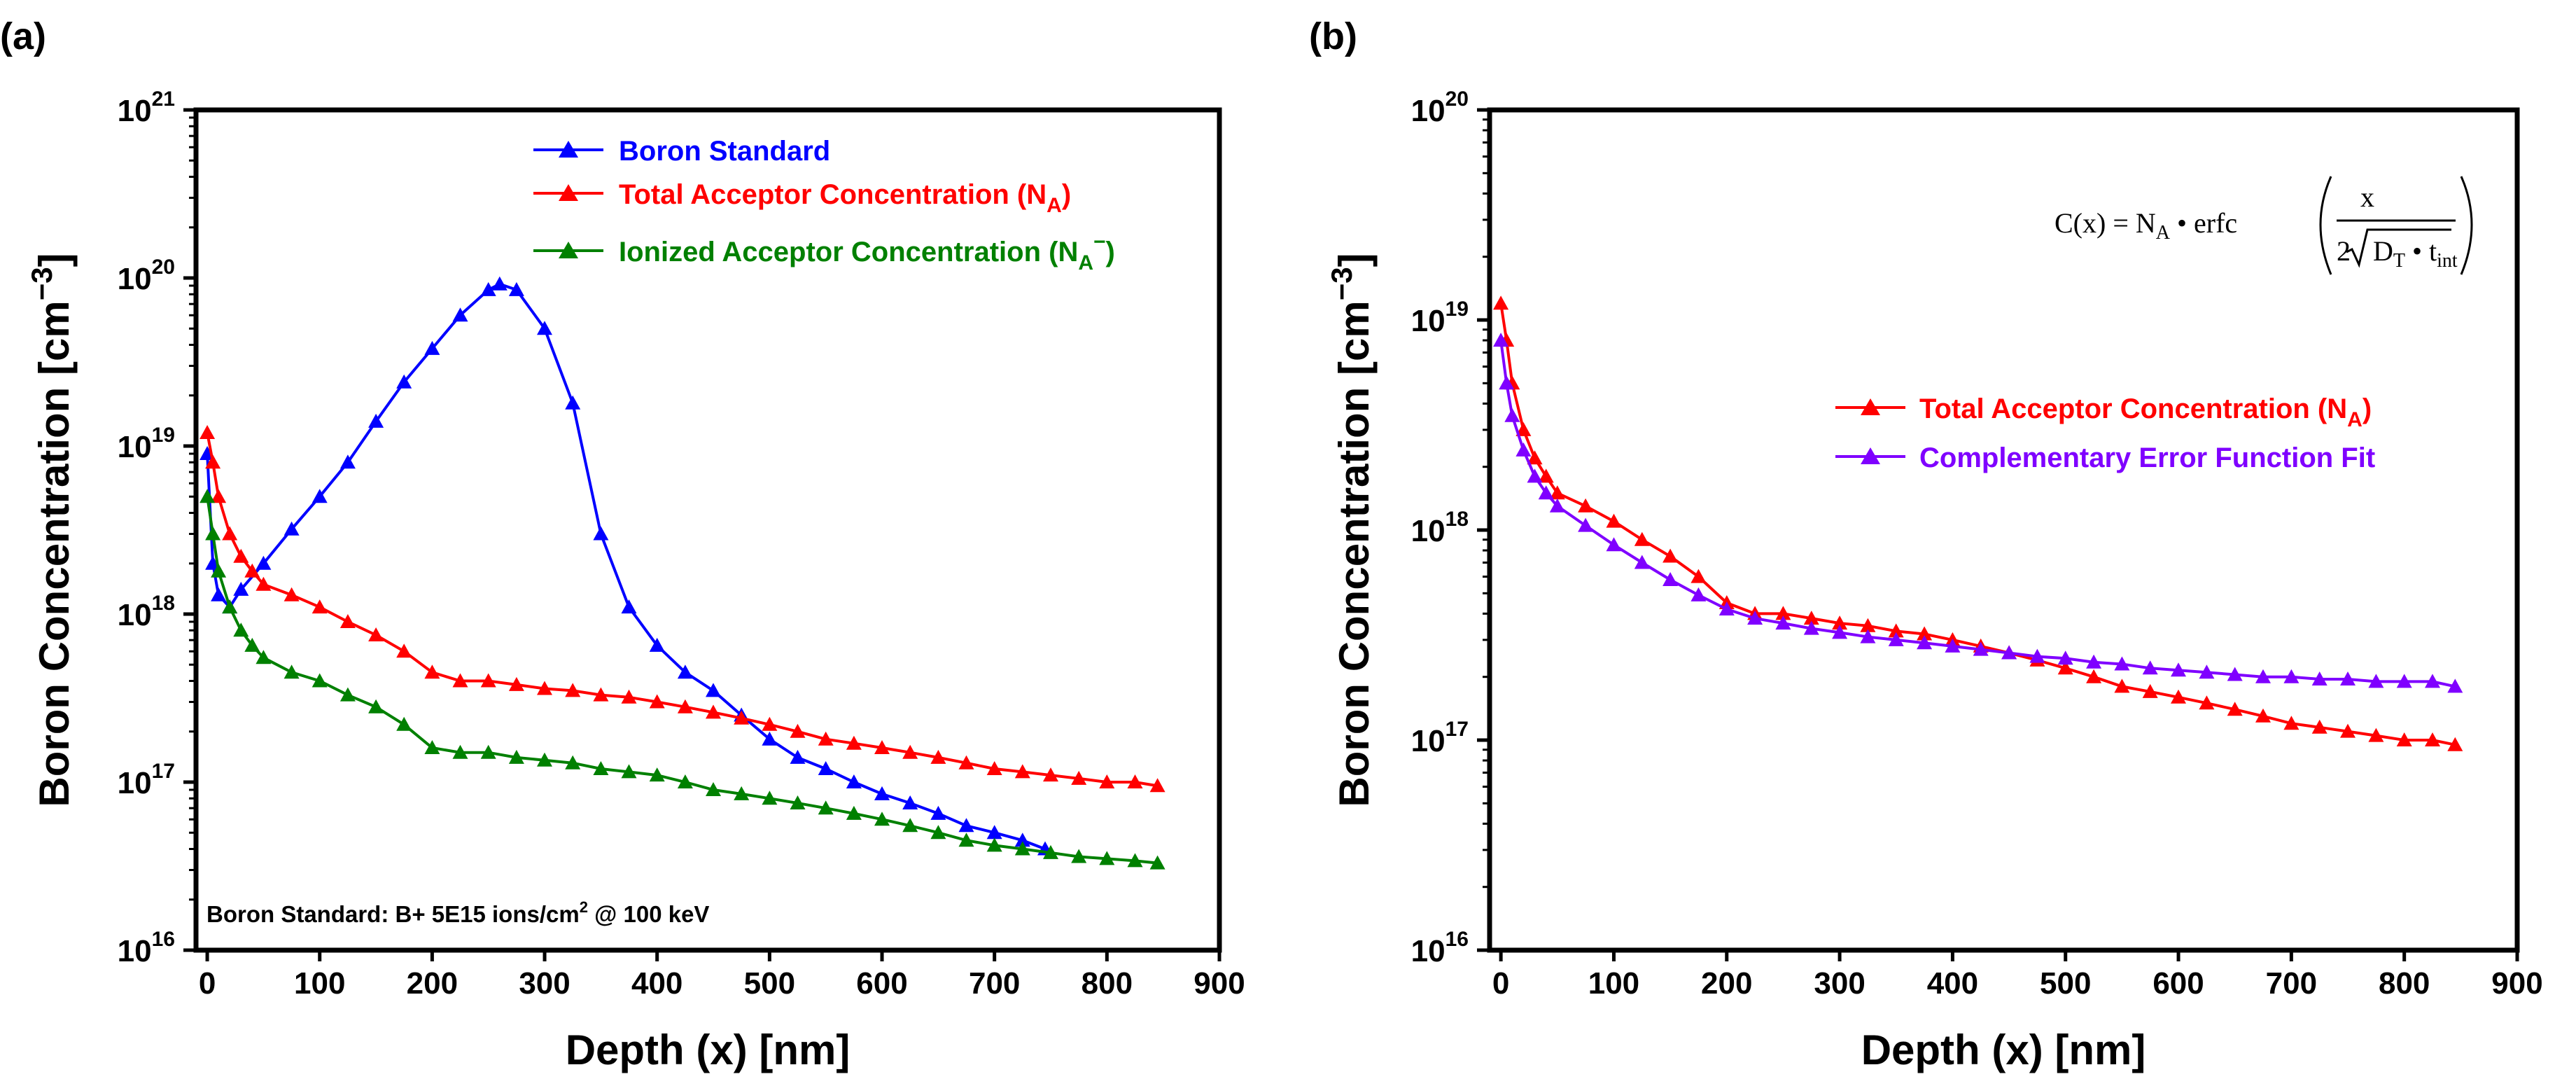 Image resolution: width=2576 pixels, height=1086 pixels. I want to click on legend-label-total-acceptor-b: Total Acceptor Concentration (NA), so click(2145, 413).